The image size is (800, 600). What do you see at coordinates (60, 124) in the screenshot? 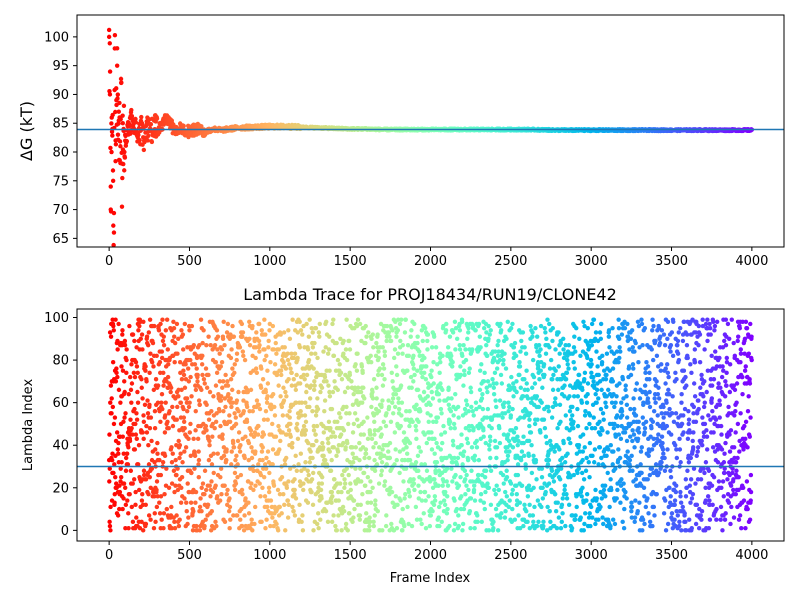
I see `y-tick-label: 85` at bounding box center [60, 124].